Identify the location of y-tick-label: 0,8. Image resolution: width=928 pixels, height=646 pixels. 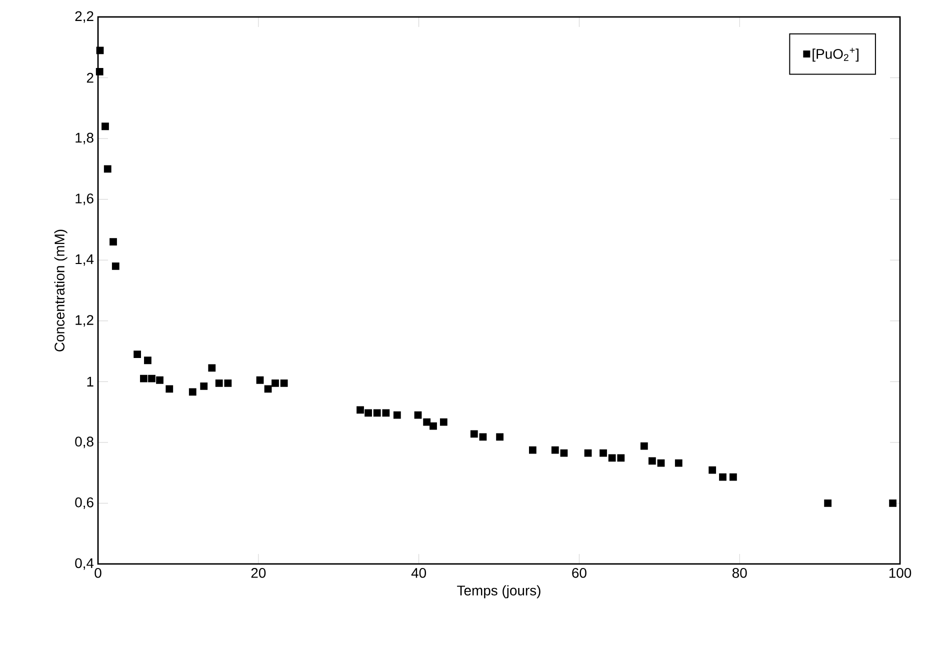
(84, 442).